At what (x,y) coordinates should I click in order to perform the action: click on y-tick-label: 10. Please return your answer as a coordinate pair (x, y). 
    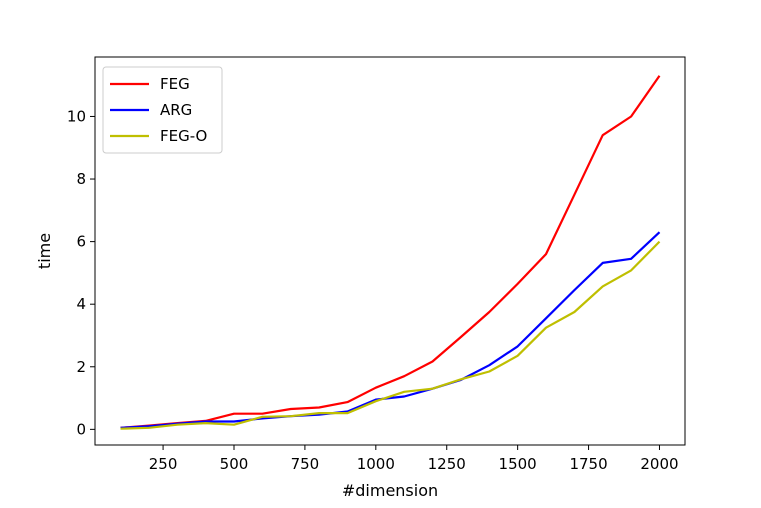
    Looking at the image, I should click on (76, 116).